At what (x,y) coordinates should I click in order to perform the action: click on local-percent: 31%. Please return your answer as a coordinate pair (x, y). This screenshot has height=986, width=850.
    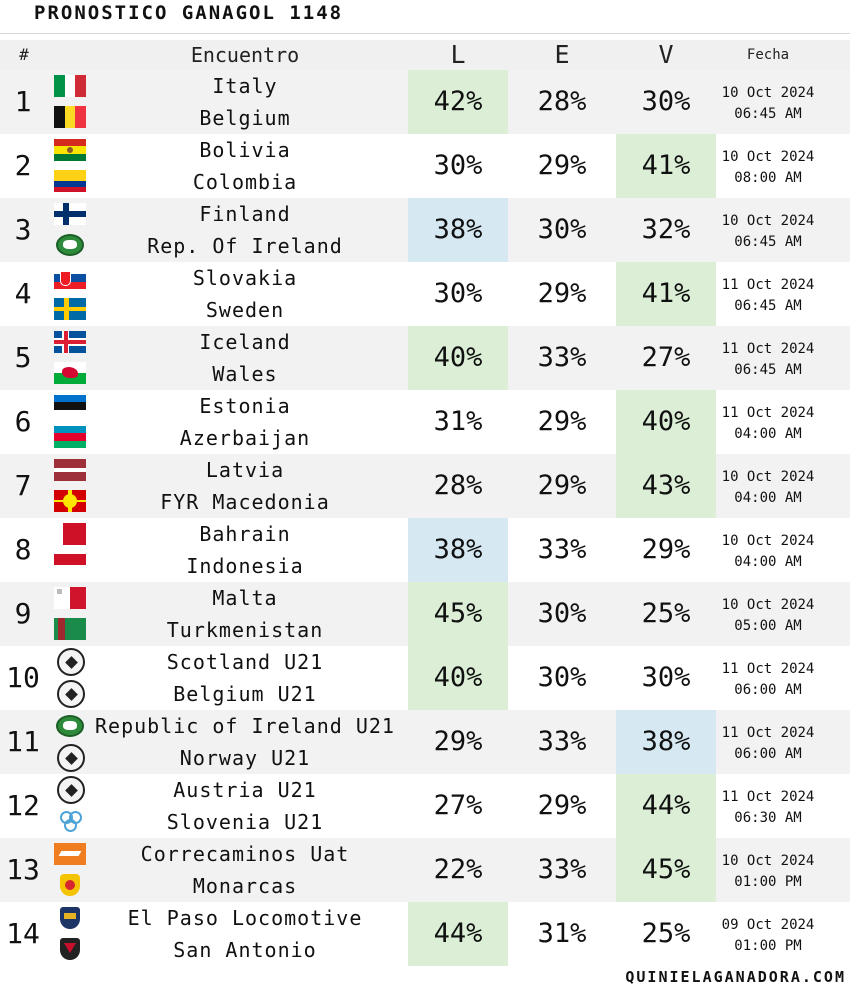
    Looking at the image, I should click on (458, 421).